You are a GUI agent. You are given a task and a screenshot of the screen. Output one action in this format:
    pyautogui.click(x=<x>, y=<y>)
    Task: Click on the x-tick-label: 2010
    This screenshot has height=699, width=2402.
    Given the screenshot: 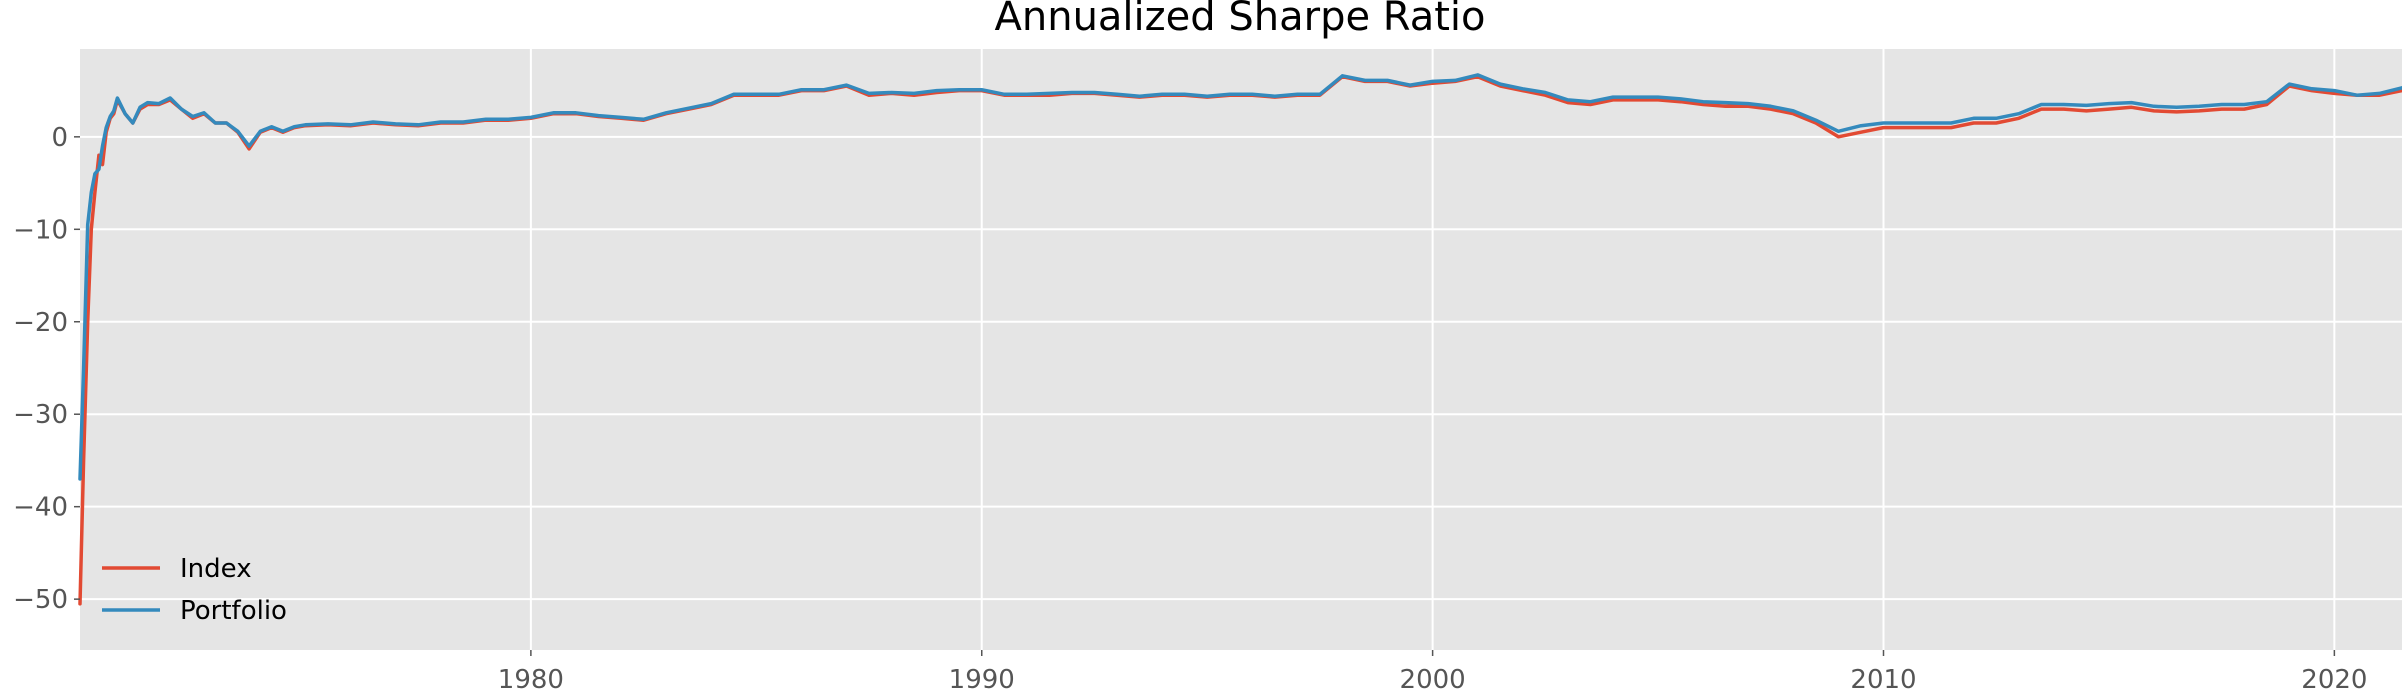 What is the action you would take?
    pyautogui.click(x=1883, y=680)
    